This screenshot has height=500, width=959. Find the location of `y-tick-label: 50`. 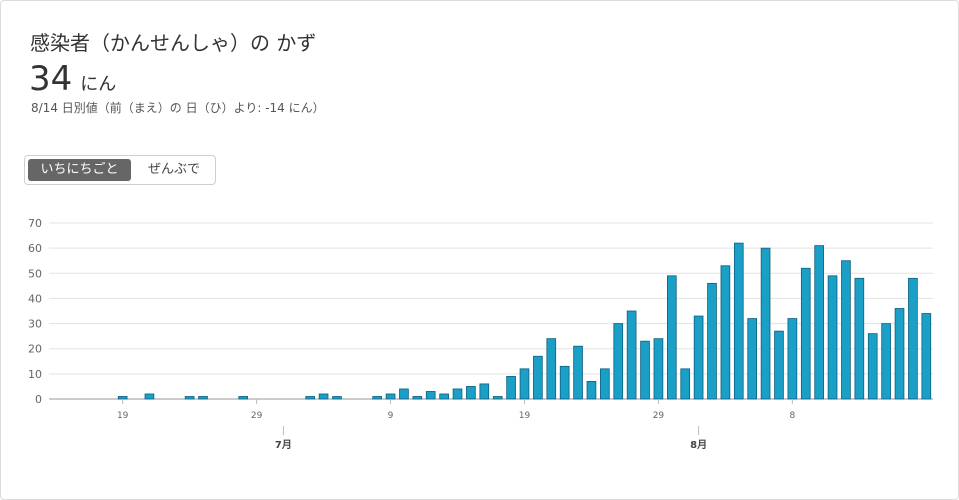

y-tick-label: 50 is located at coordinates (35, 273).